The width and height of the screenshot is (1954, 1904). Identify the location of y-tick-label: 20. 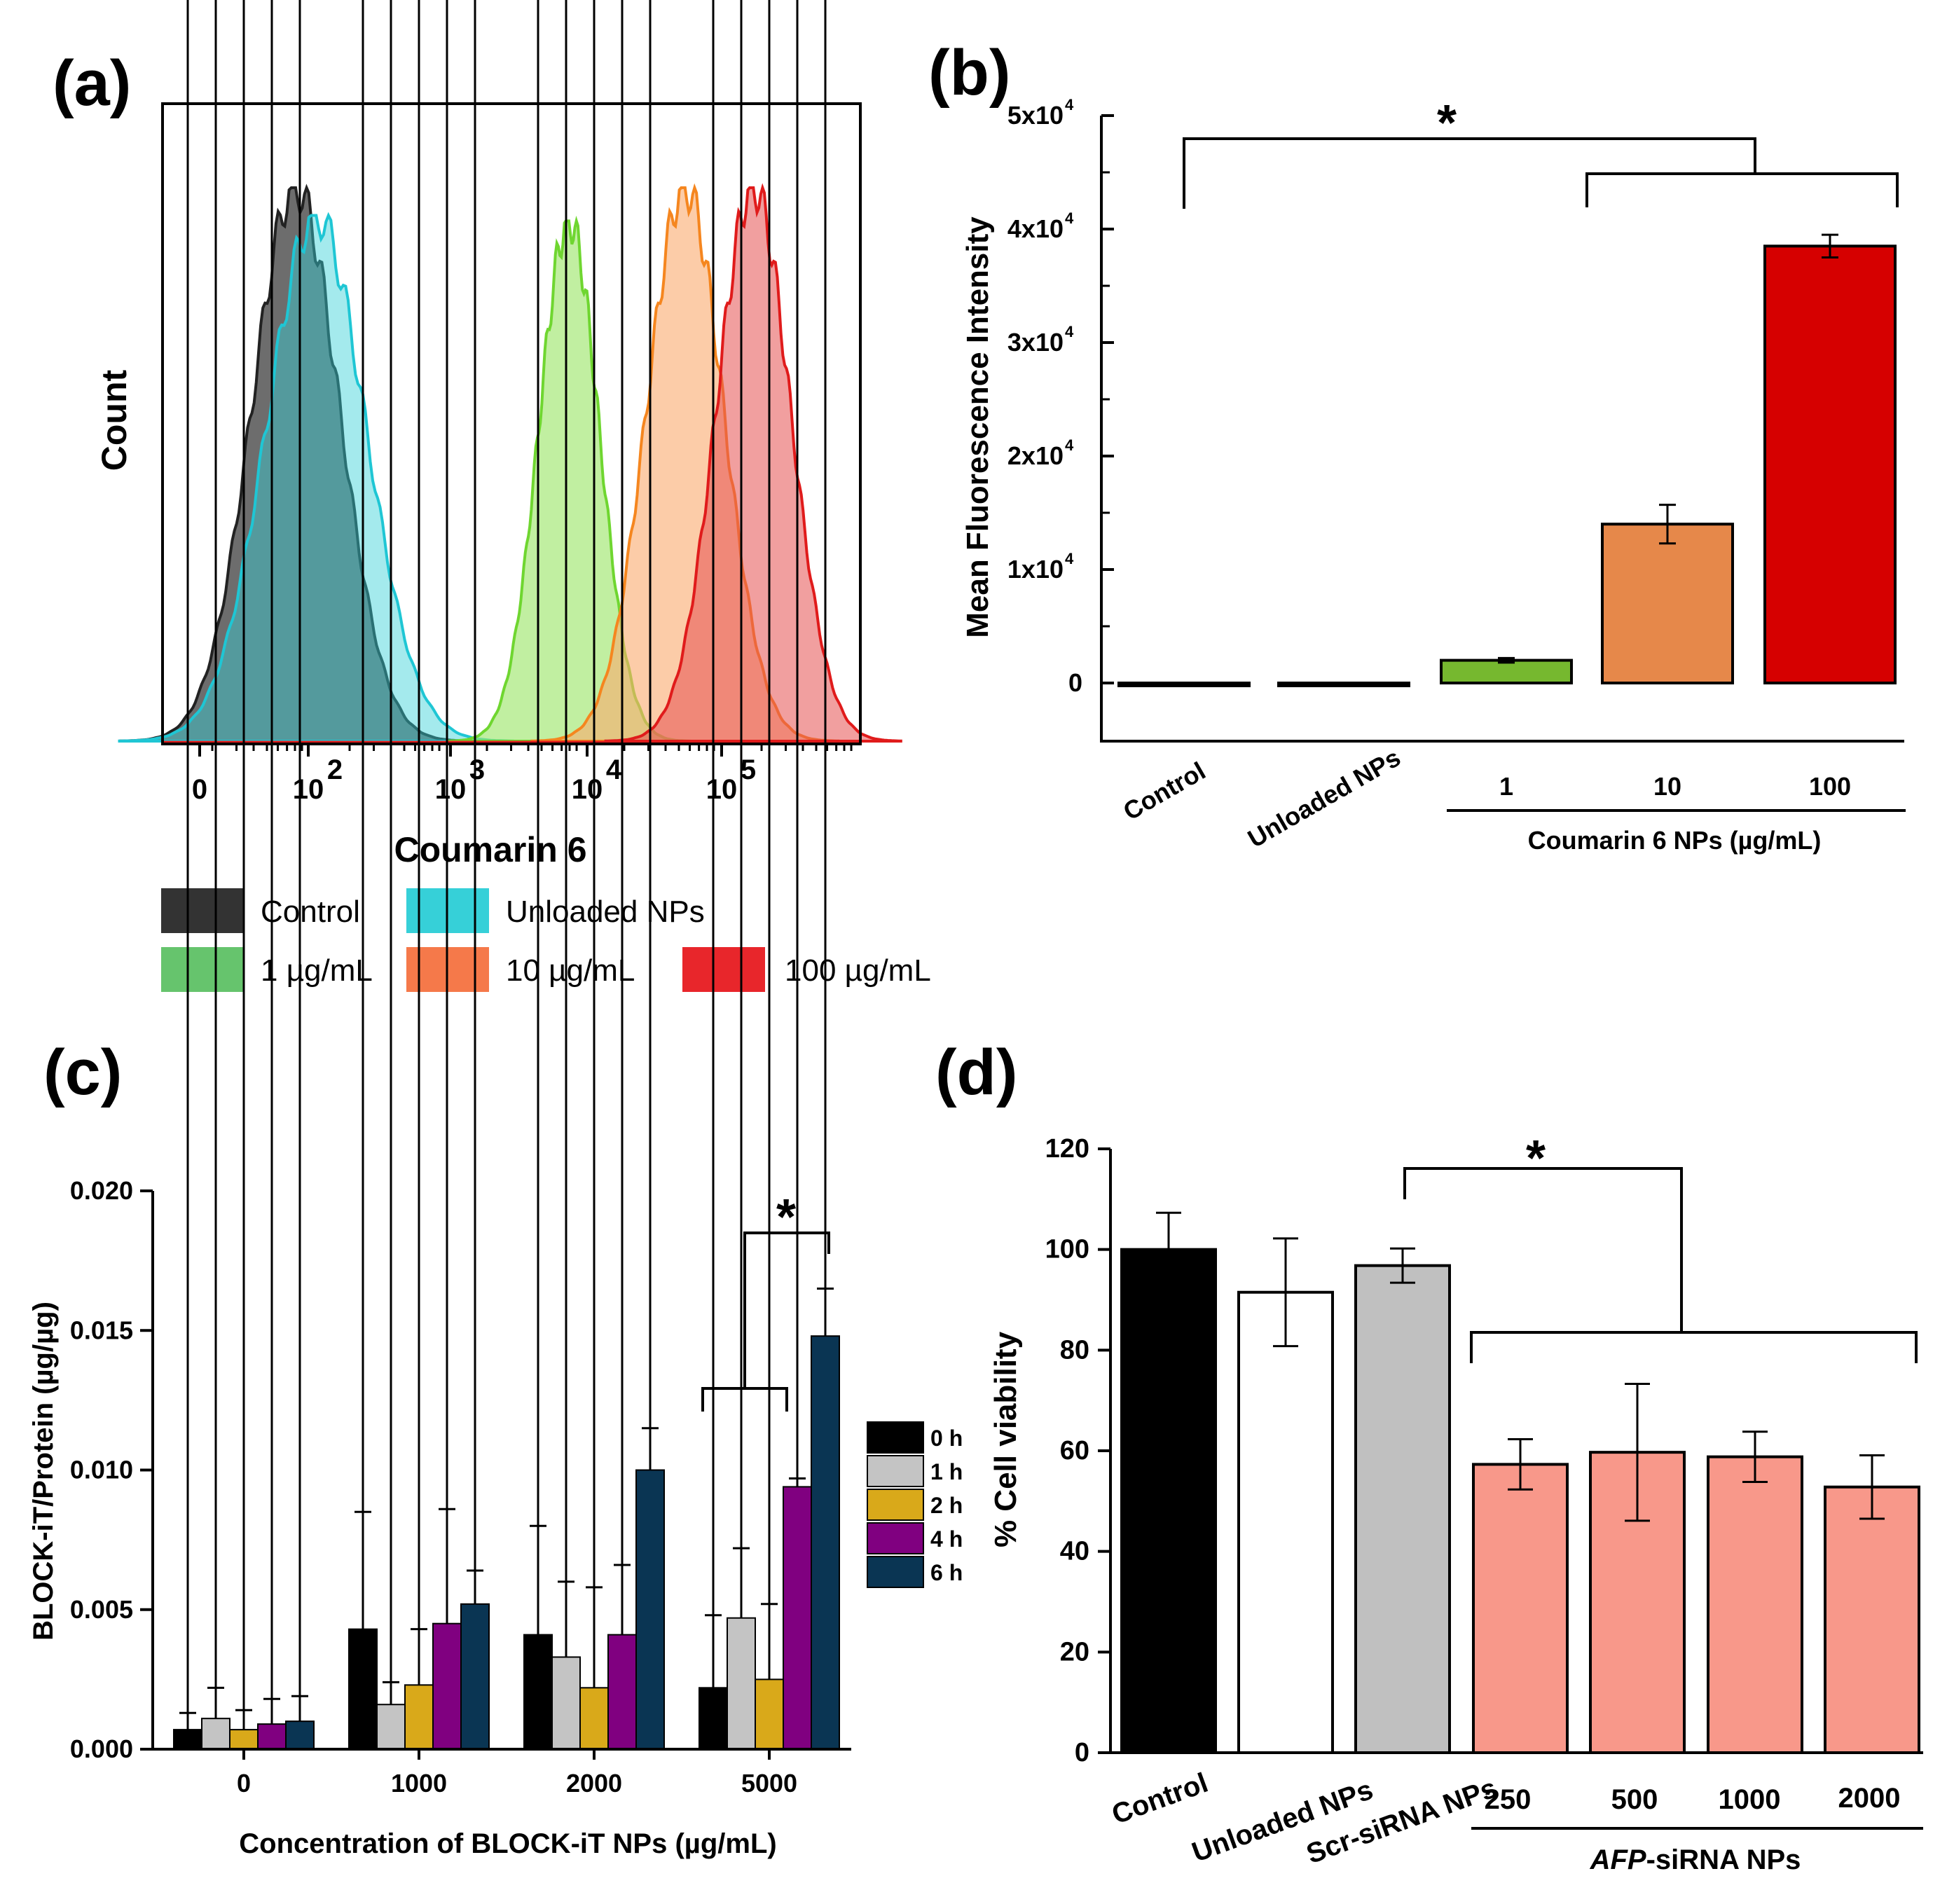
(1074, 1652).